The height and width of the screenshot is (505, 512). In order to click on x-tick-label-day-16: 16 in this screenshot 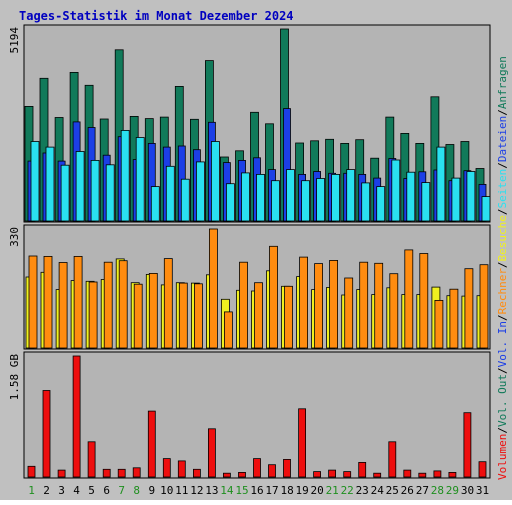, I will do `click(256, 490)`.